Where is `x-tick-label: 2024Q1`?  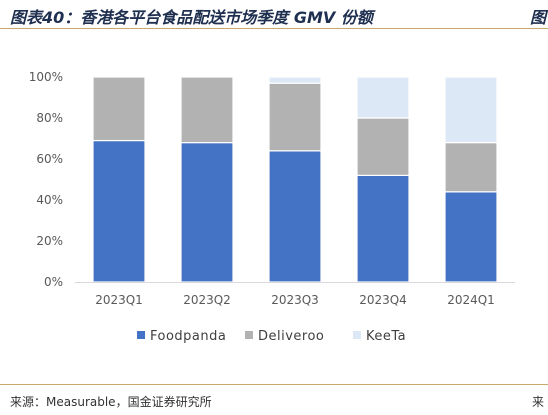 x-tick-label: 2024Q1 is located at coordinates (471, 300).